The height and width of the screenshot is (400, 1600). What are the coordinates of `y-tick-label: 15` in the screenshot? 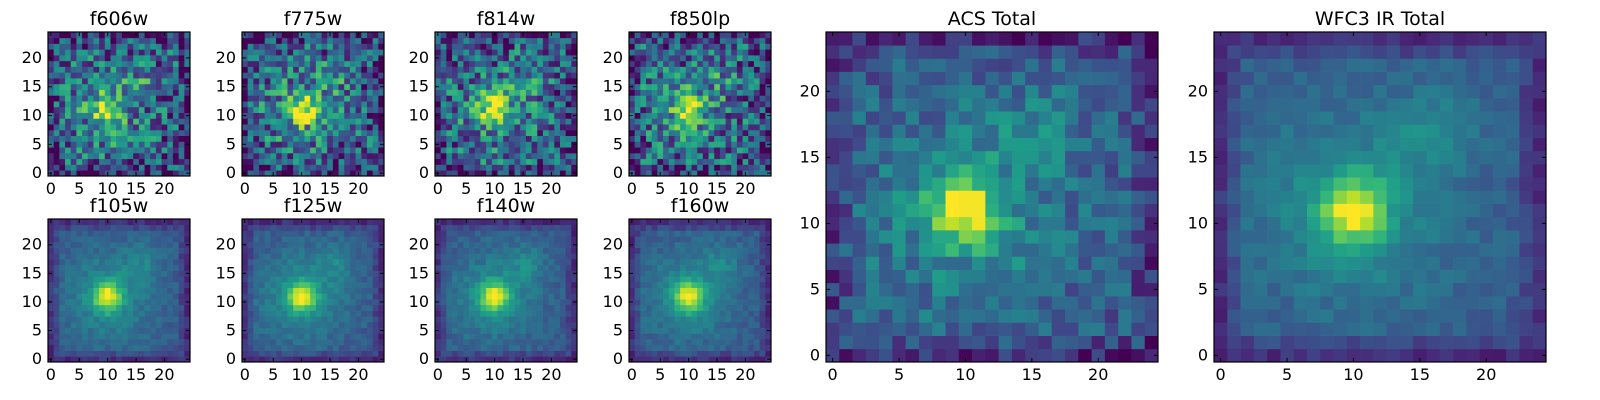 It's located at (32, 86).